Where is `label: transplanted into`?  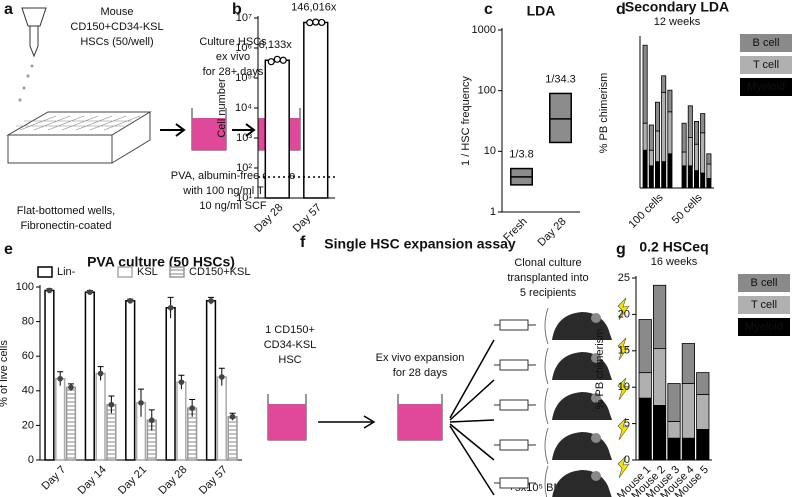 label: transplanted into is located at coordinates (547, 278).